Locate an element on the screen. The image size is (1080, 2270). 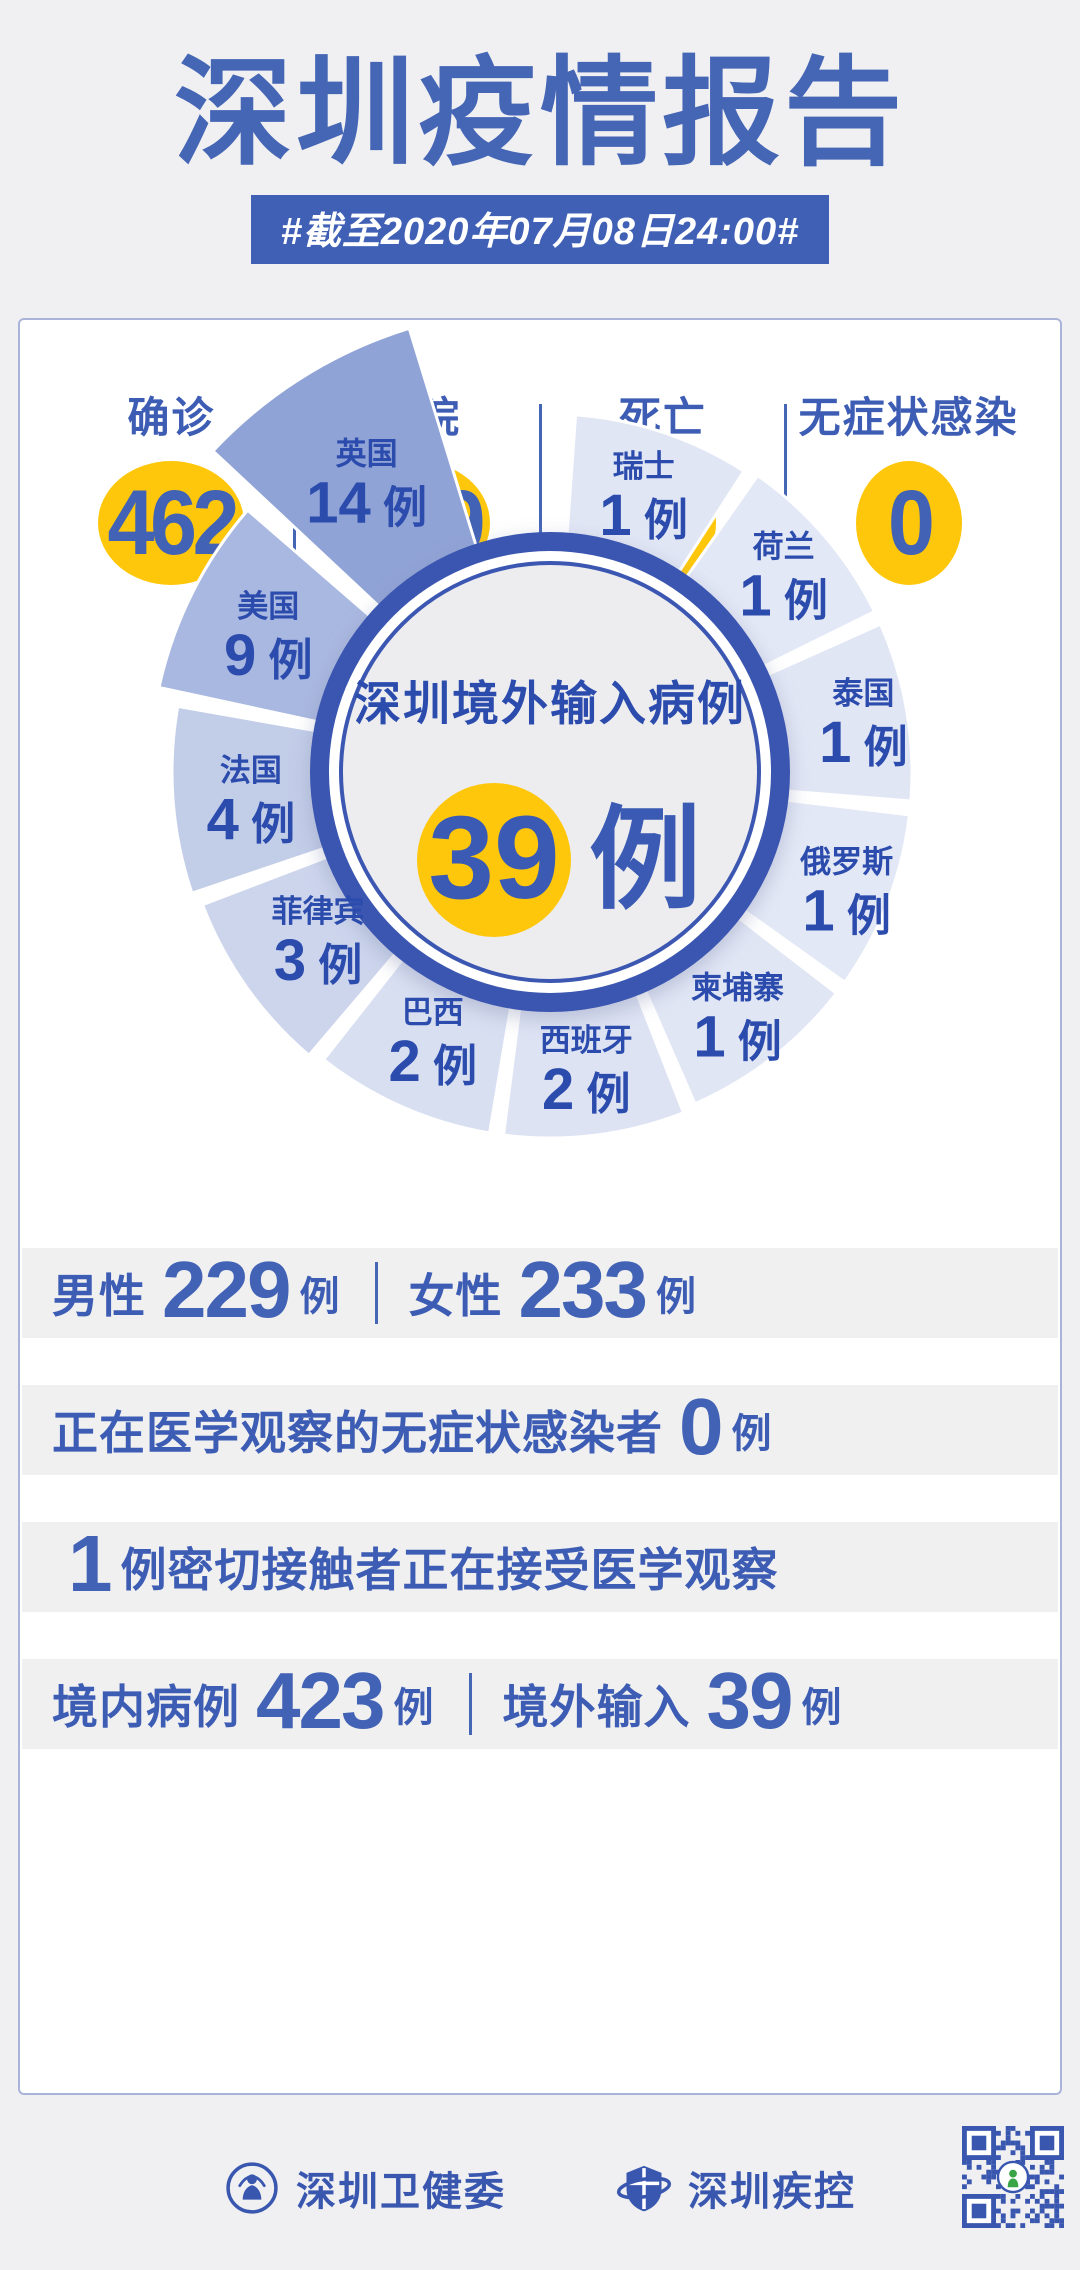
row-segment: 境内病例 is located at coordinates (146, 1707).